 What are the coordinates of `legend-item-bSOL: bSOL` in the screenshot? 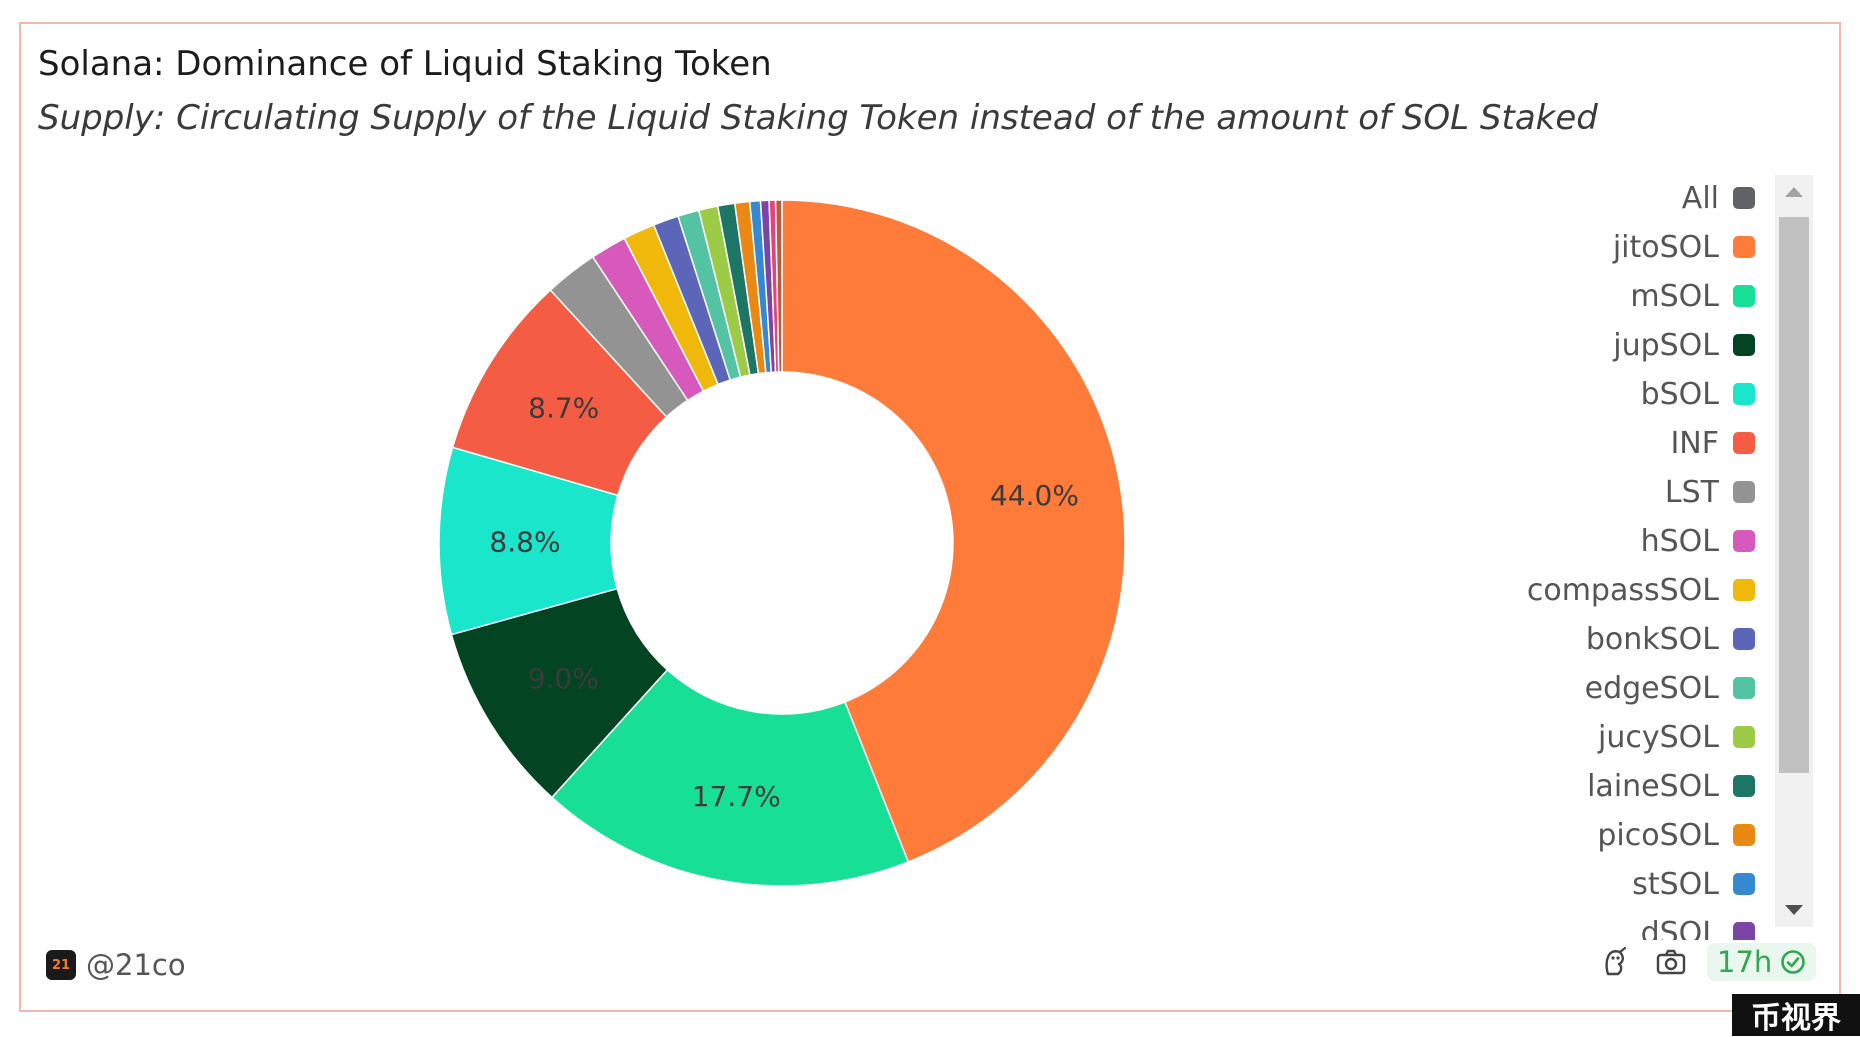 It's located at (1698, 394).